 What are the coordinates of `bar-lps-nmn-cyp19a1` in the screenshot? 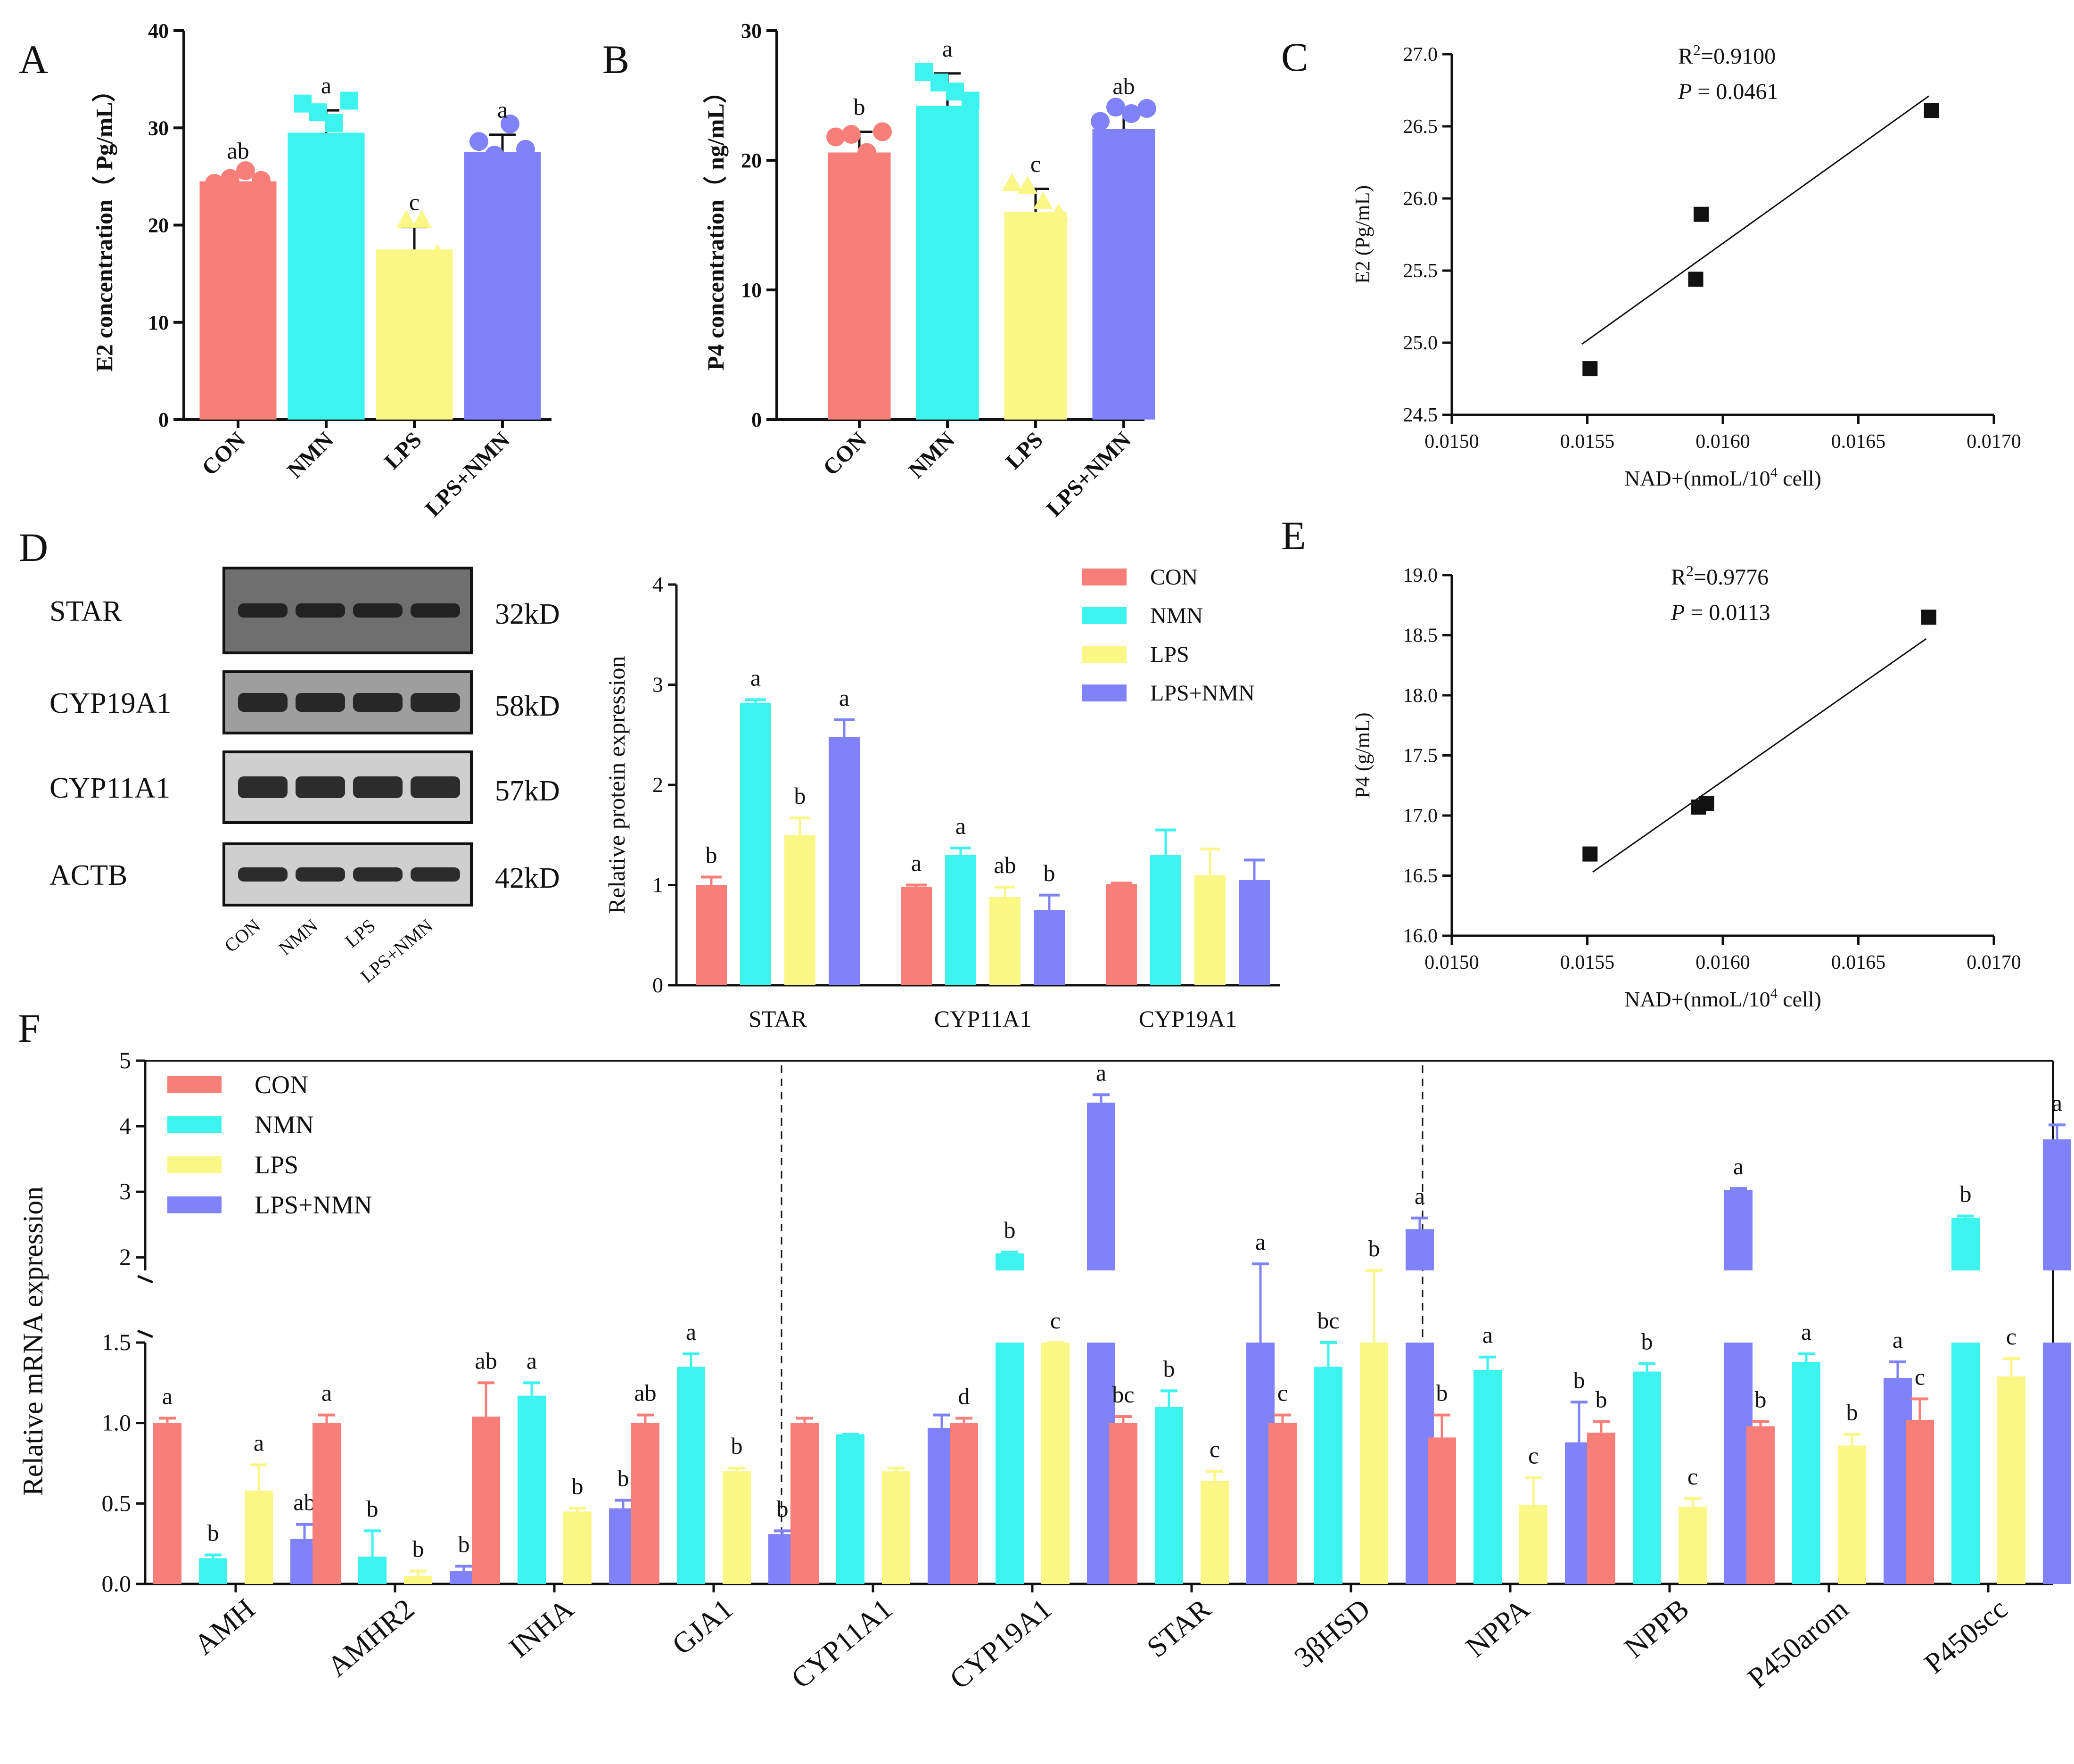 It's located at (1255, 932).